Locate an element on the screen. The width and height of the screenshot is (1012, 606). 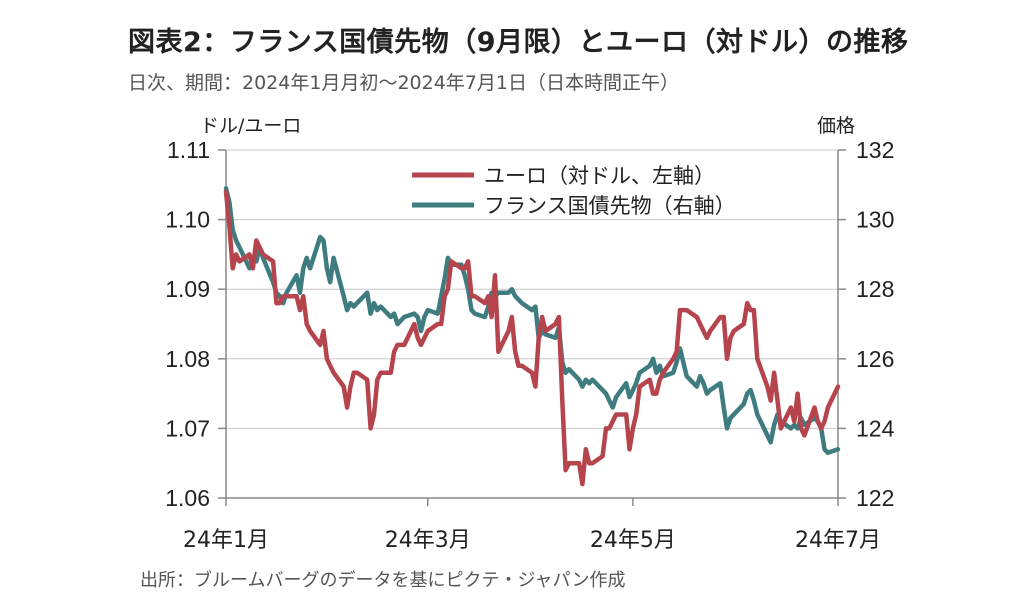
right-axis-label: 価格 is located at coordinates (836, 126).